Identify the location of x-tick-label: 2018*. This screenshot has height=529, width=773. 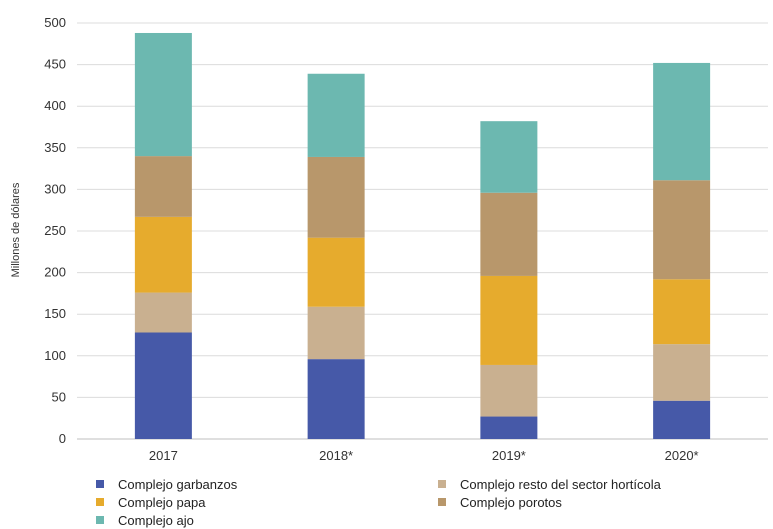
(336, 455).